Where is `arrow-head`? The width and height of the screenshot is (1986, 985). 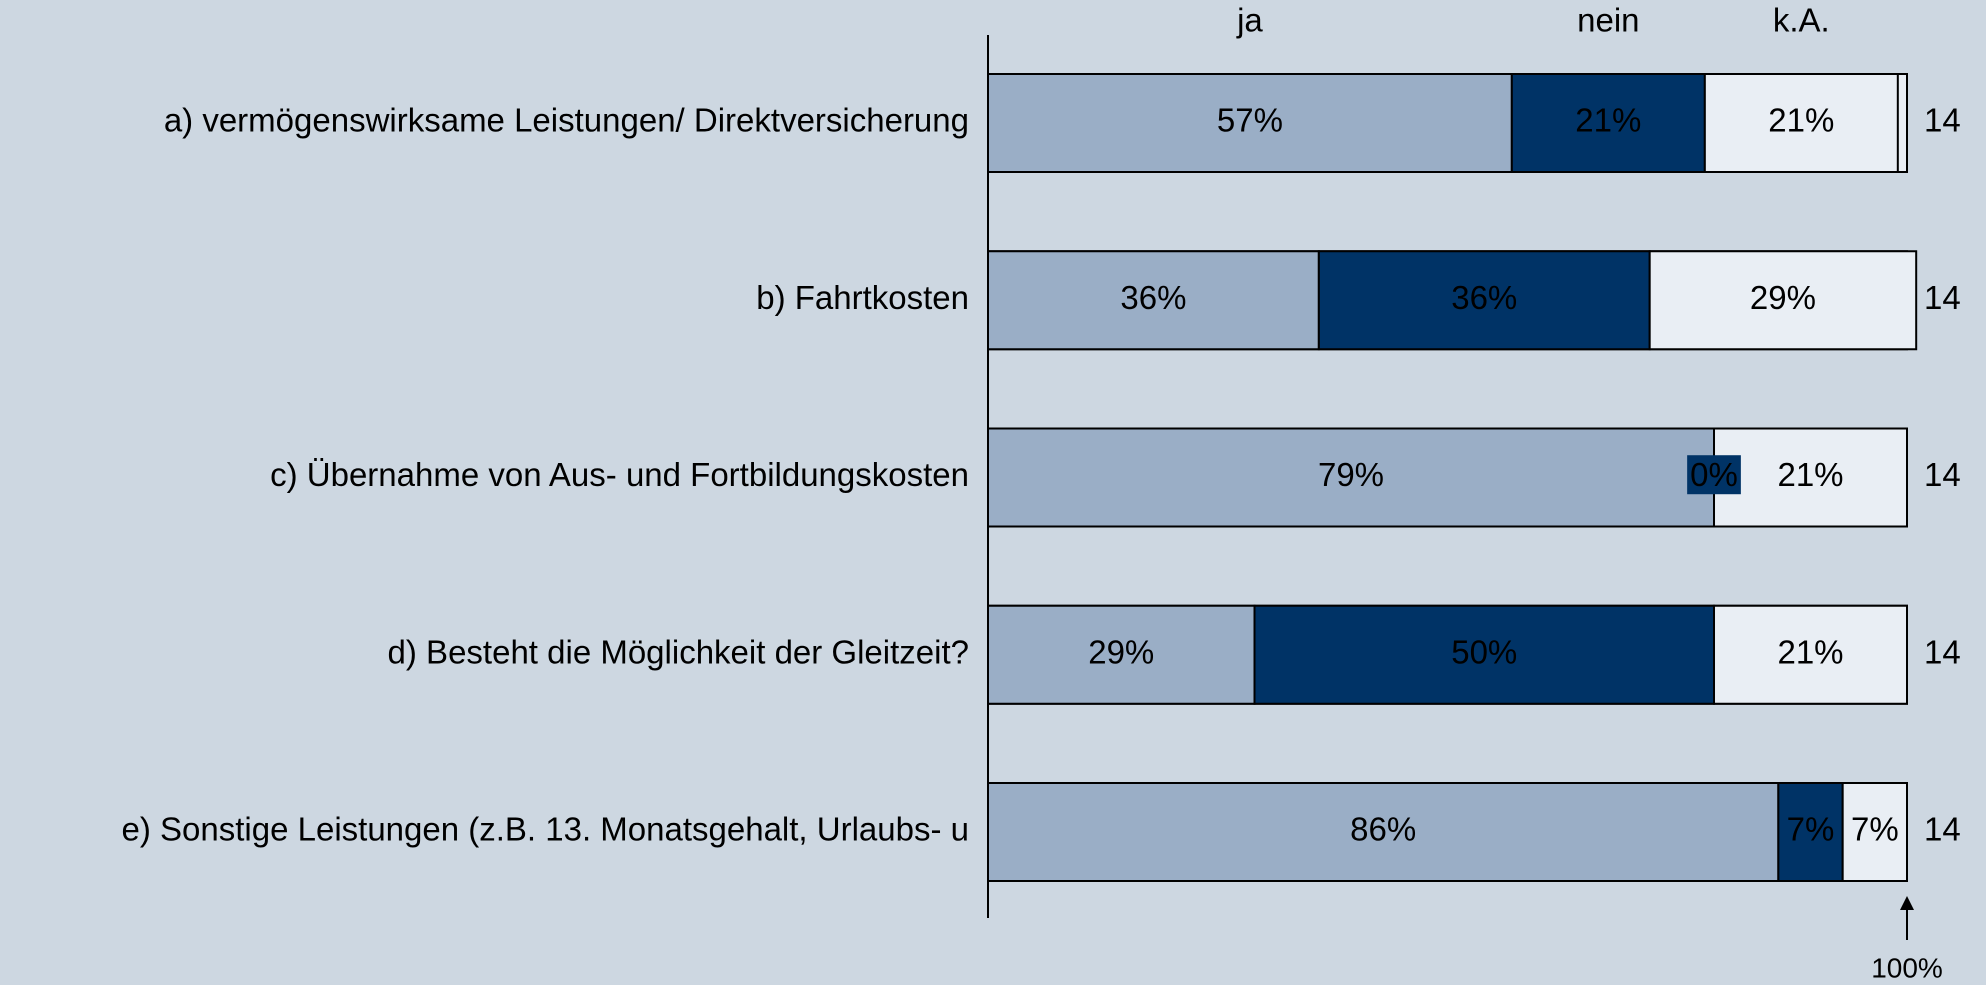
arrow-head is located at coordinates (1907, 903).